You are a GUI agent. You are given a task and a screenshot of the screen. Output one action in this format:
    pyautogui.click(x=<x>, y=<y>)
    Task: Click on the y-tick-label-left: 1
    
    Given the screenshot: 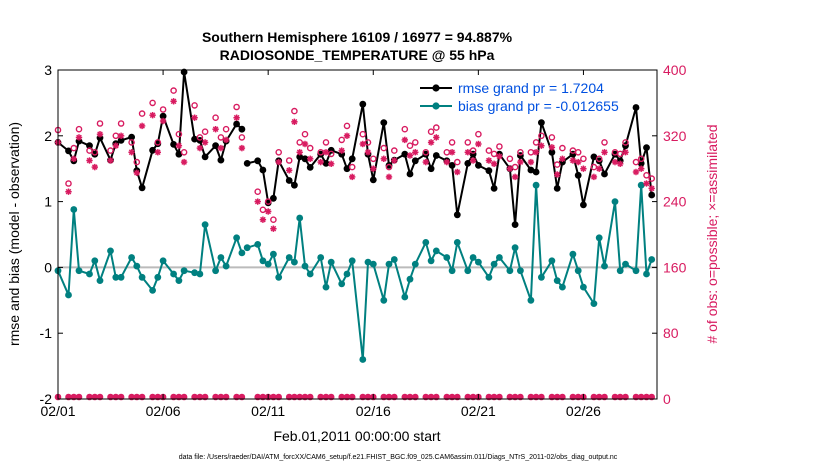 What is the action you would take?
    pyautogui.click(x=48, y=202)
    